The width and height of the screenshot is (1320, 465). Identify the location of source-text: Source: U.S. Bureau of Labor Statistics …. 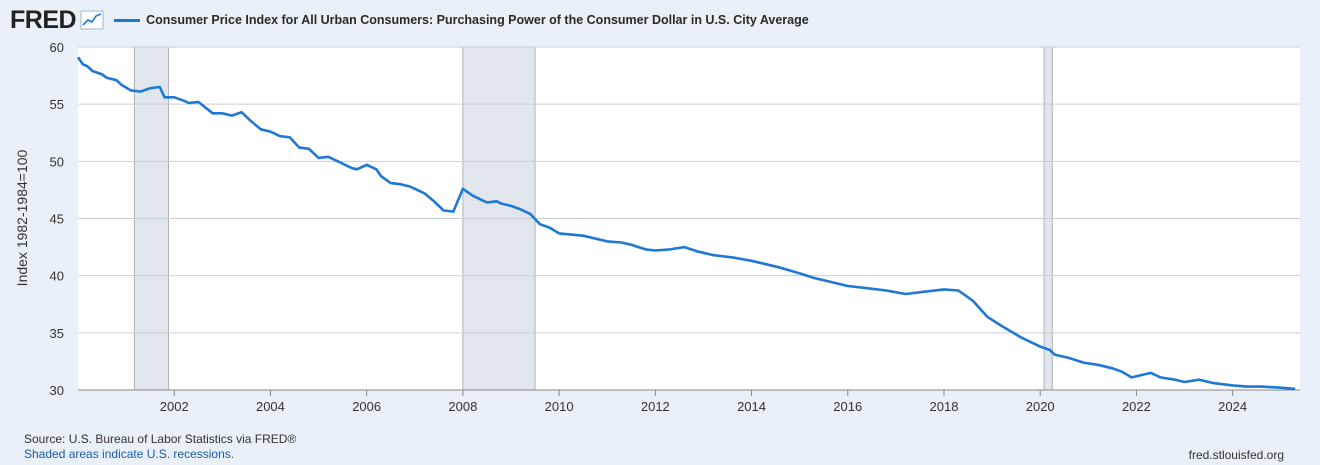
(160, 439).